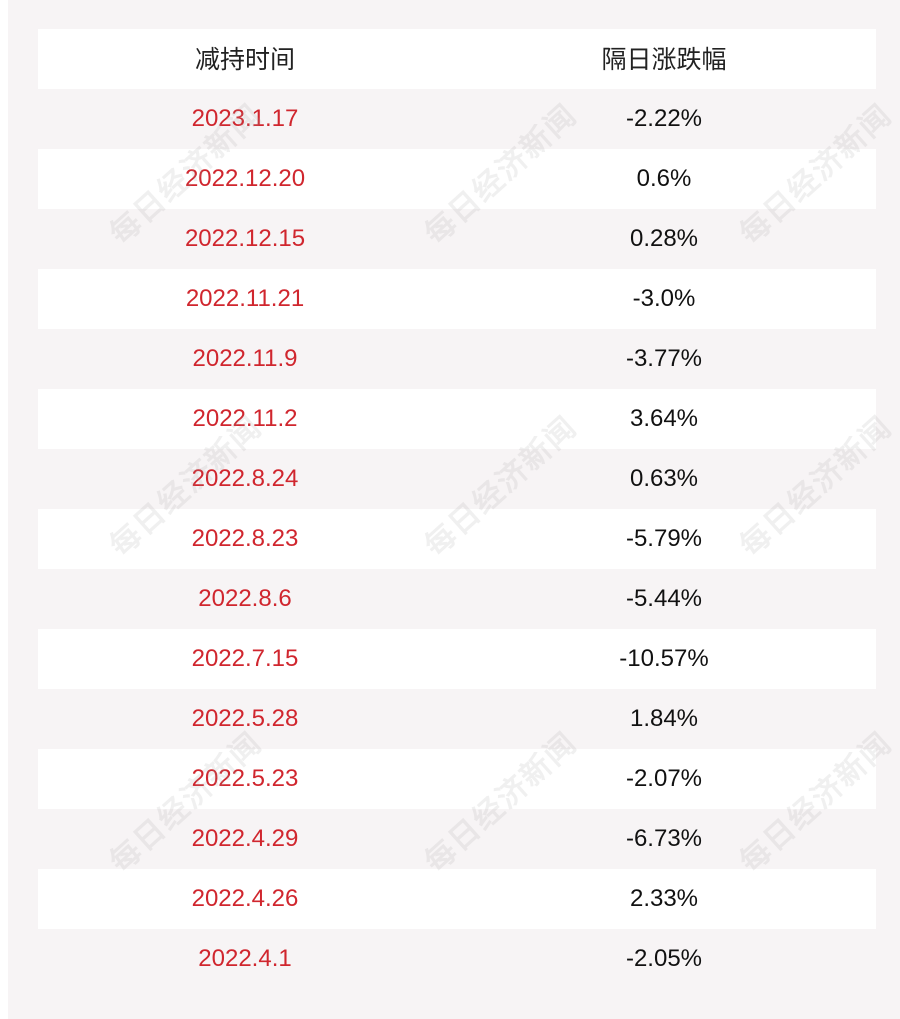  What do you see at coordinates (664, 658) in the screenshot?
I see `row-change: -10.57%` at bounding box center [664, 658].